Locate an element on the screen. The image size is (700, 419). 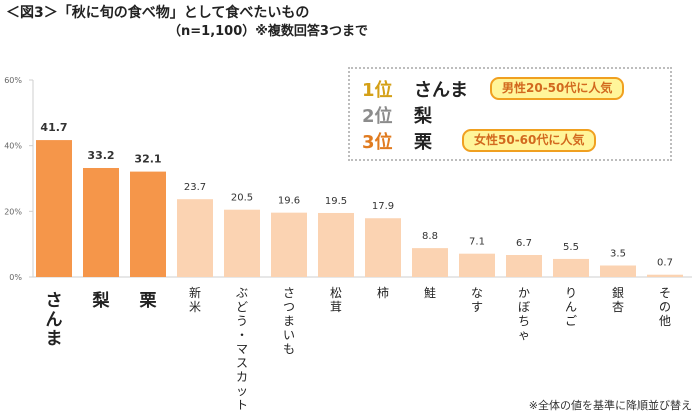
rank-label-3: 3位 is located at coordinates (377, 142).